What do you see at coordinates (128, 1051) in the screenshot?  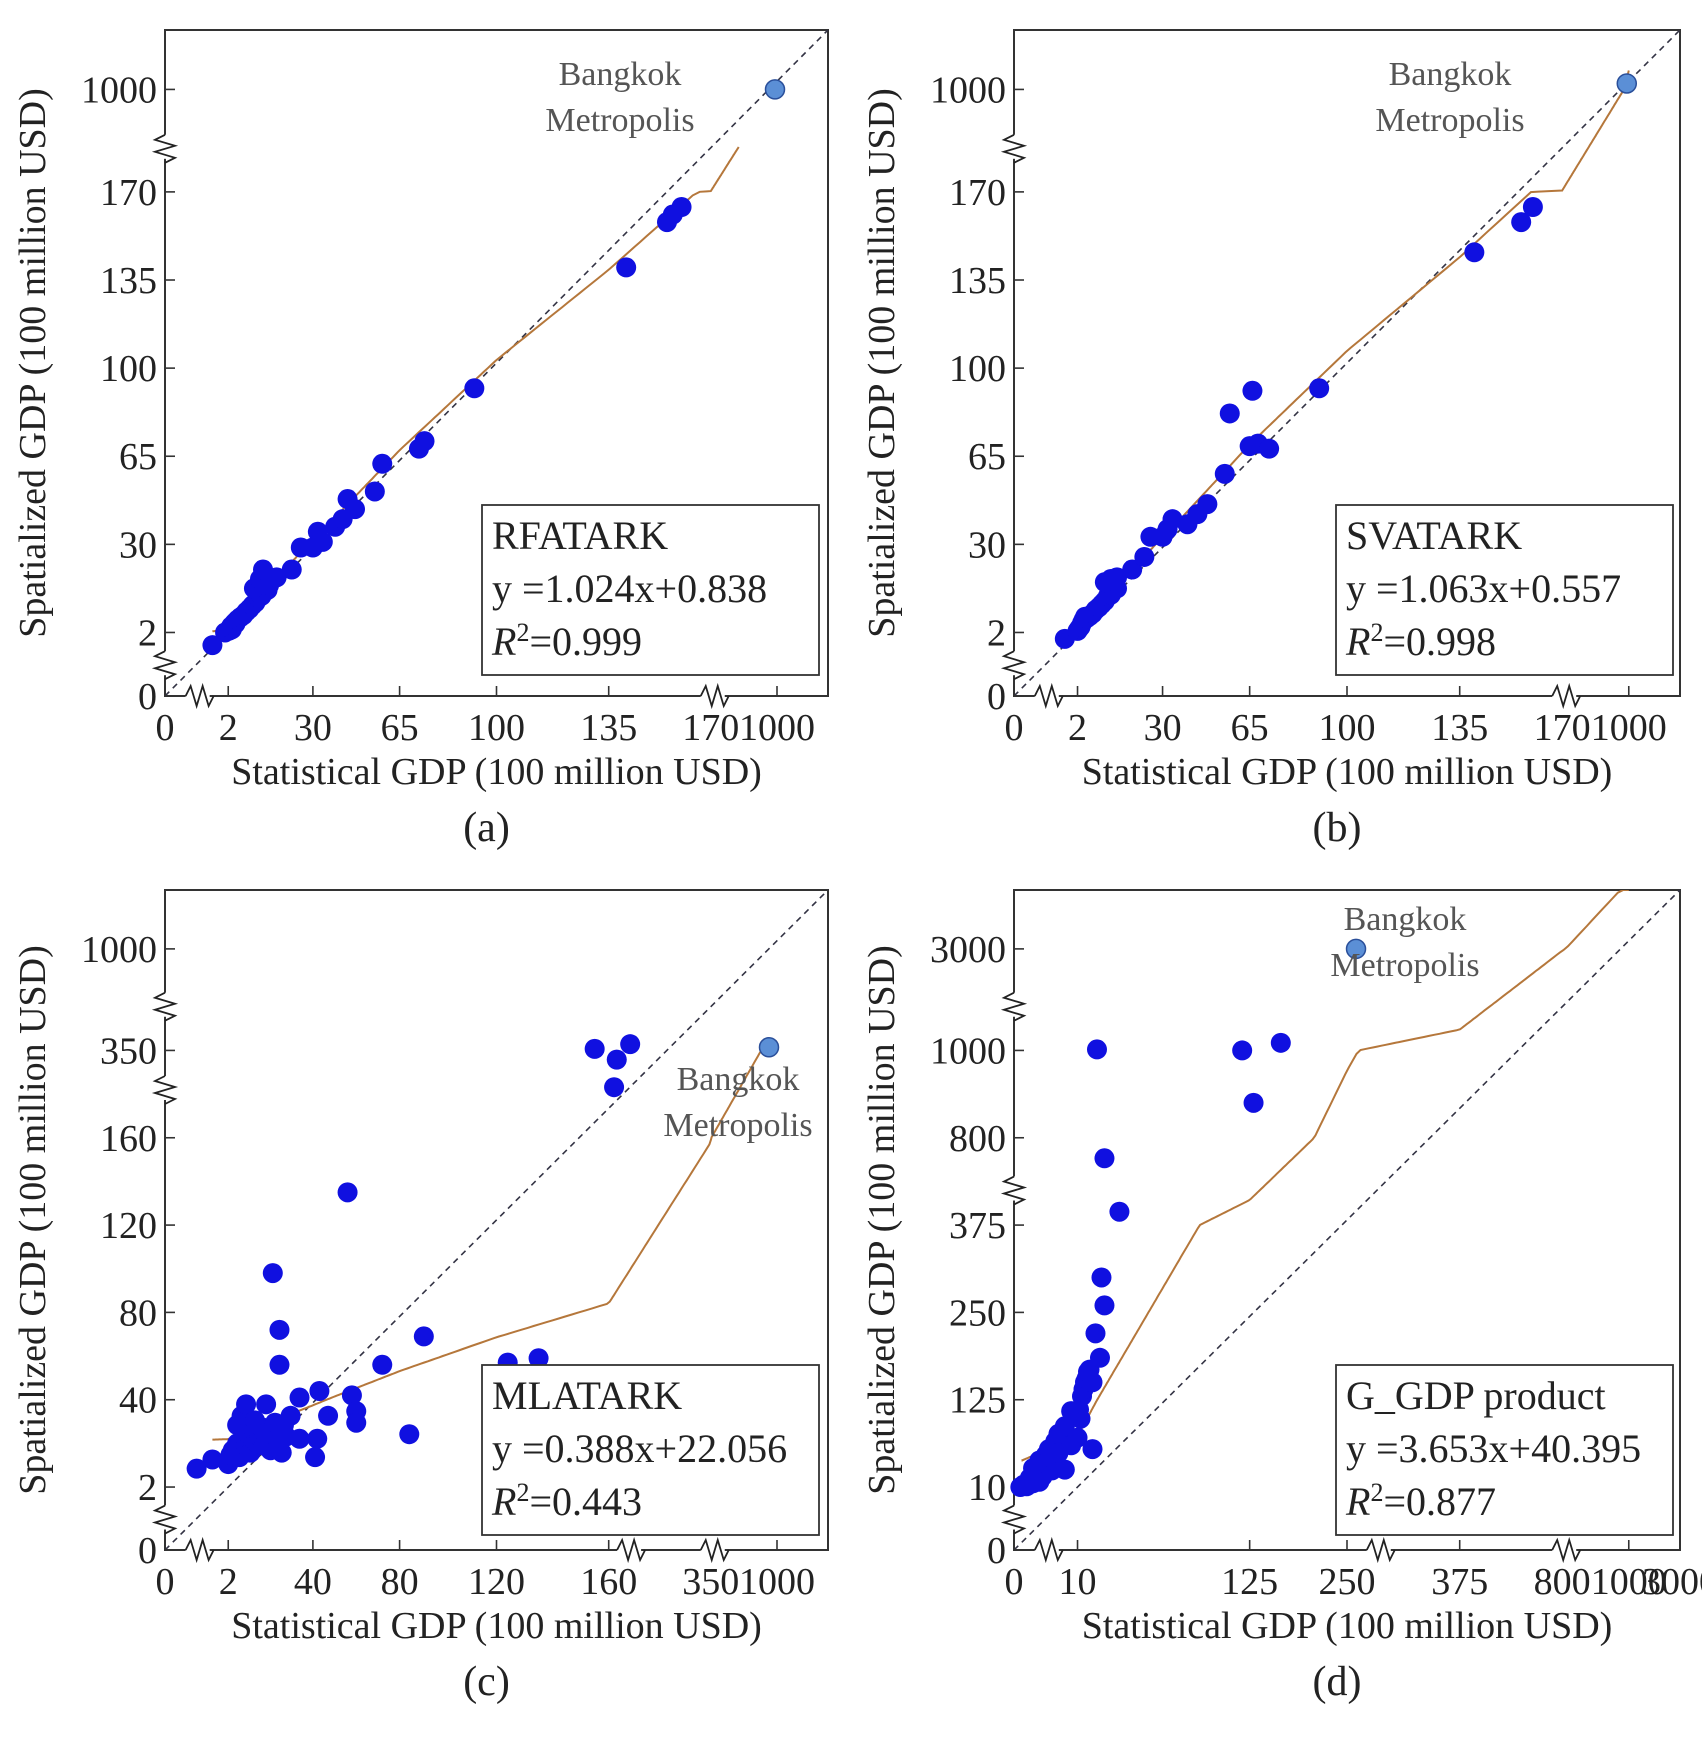 I see `y-tick-label: 350` at bounding box center [128, 1051].